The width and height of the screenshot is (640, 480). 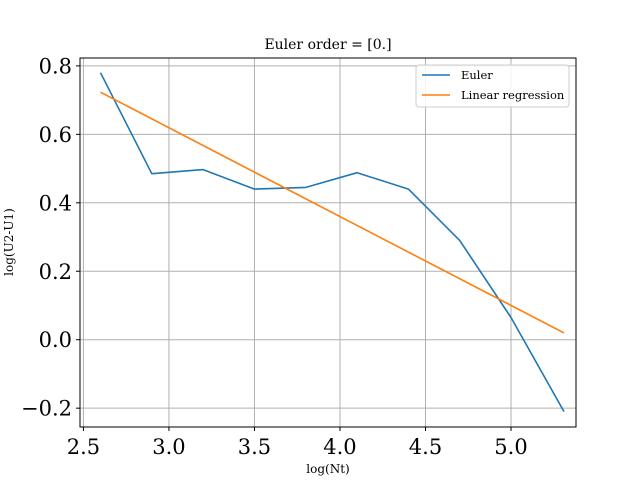 What do you see at coordinates (46, 409) in the screenshot?
I see `y-tick-label: −0.2` at bounding box center [46, 409].